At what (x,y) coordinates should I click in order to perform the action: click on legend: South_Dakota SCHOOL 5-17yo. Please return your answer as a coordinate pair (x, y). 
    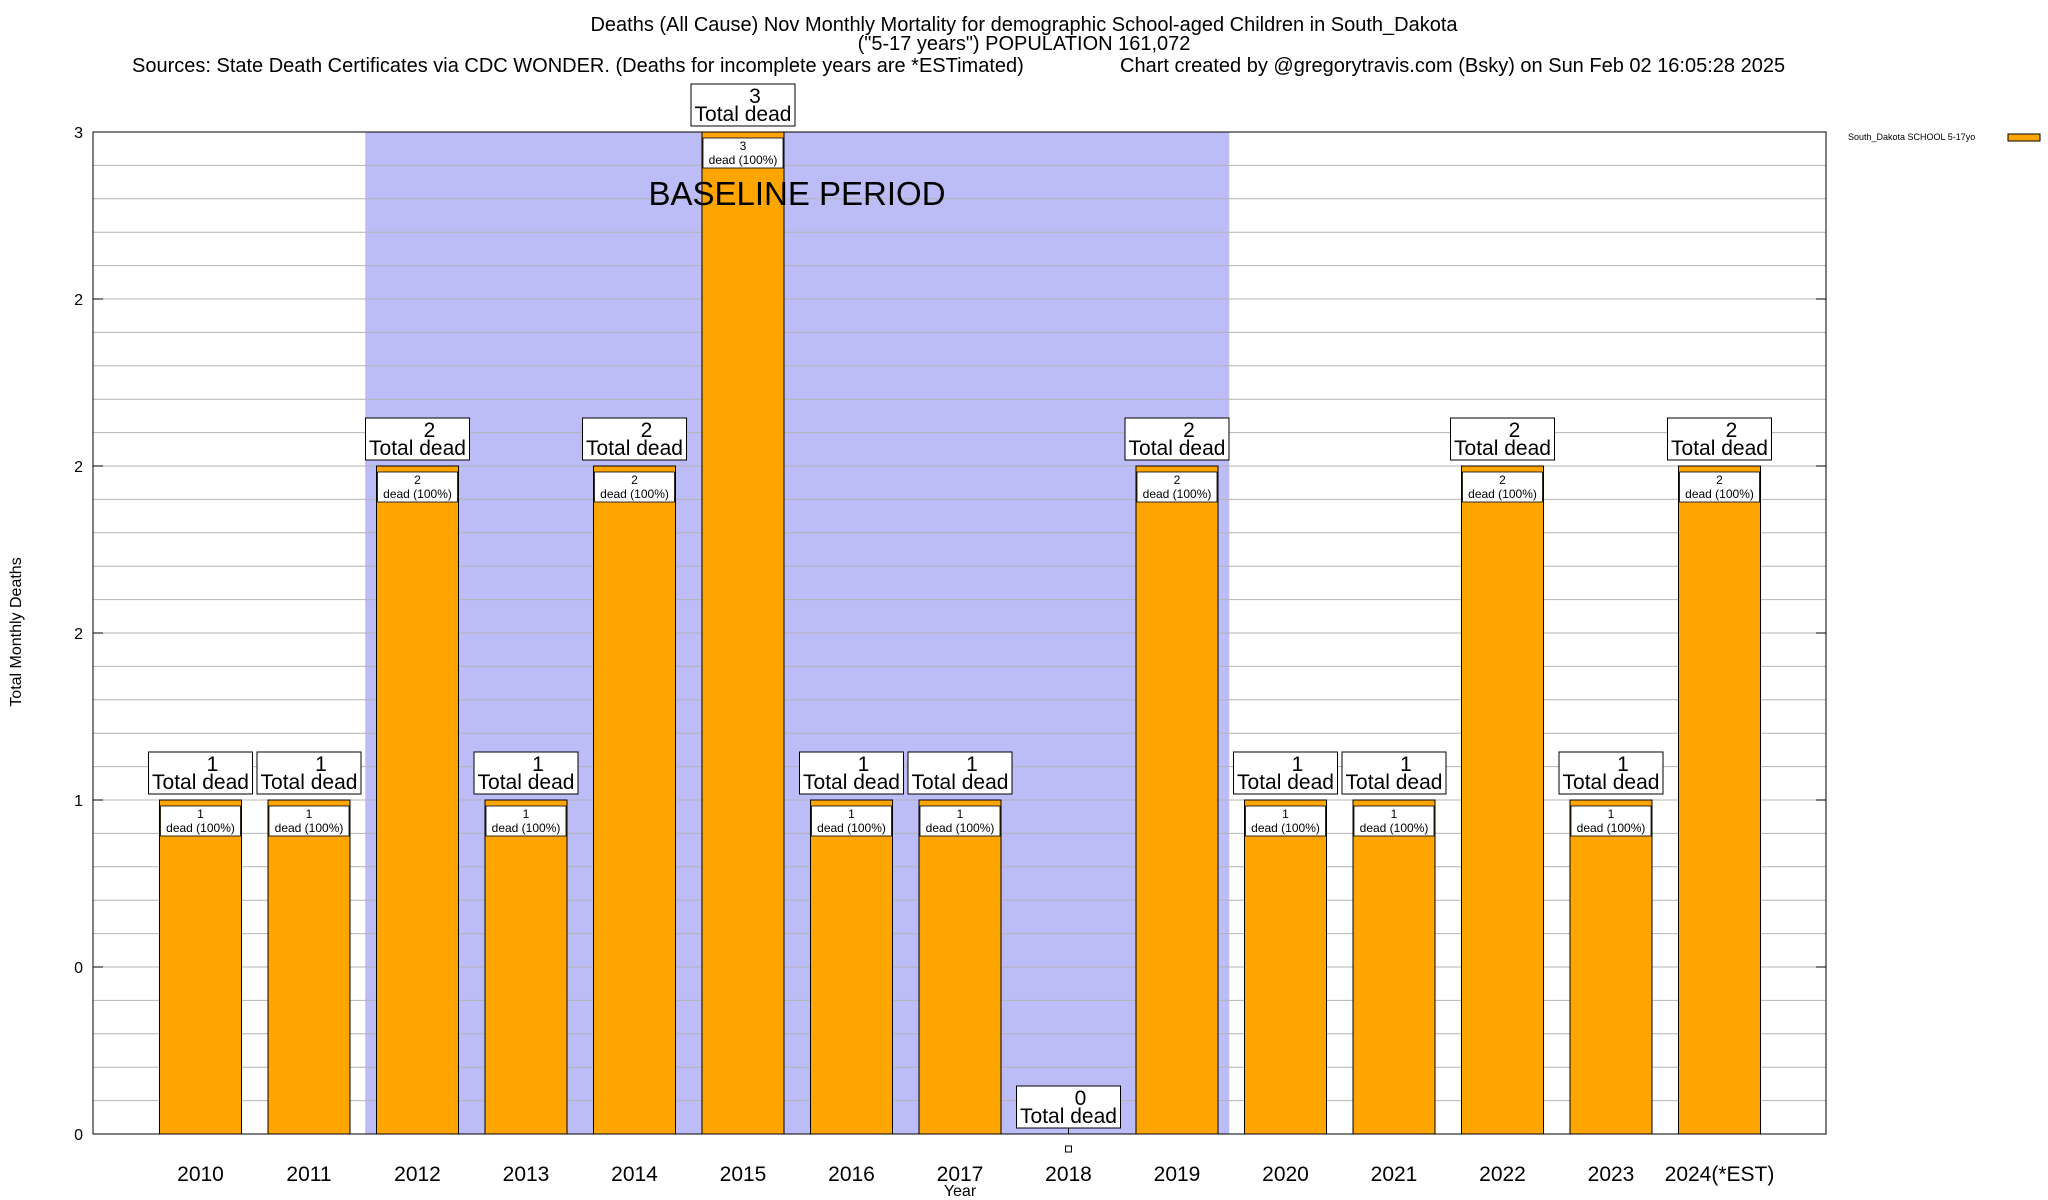
    Looking at the image, I should click on (1944, 137).